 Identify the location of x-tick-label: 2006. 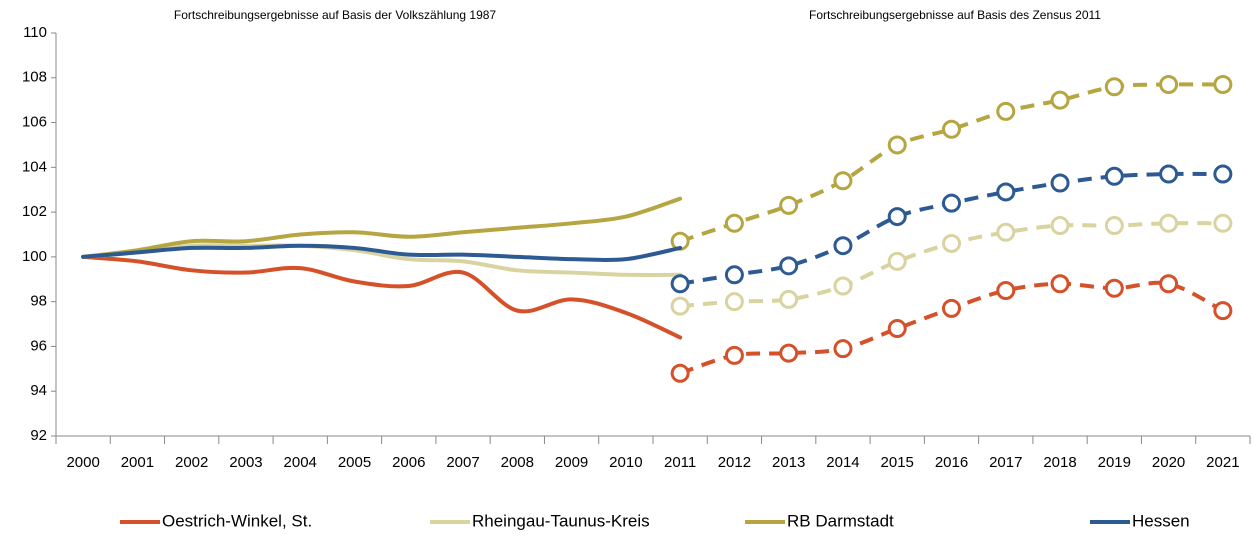
(408, 462).